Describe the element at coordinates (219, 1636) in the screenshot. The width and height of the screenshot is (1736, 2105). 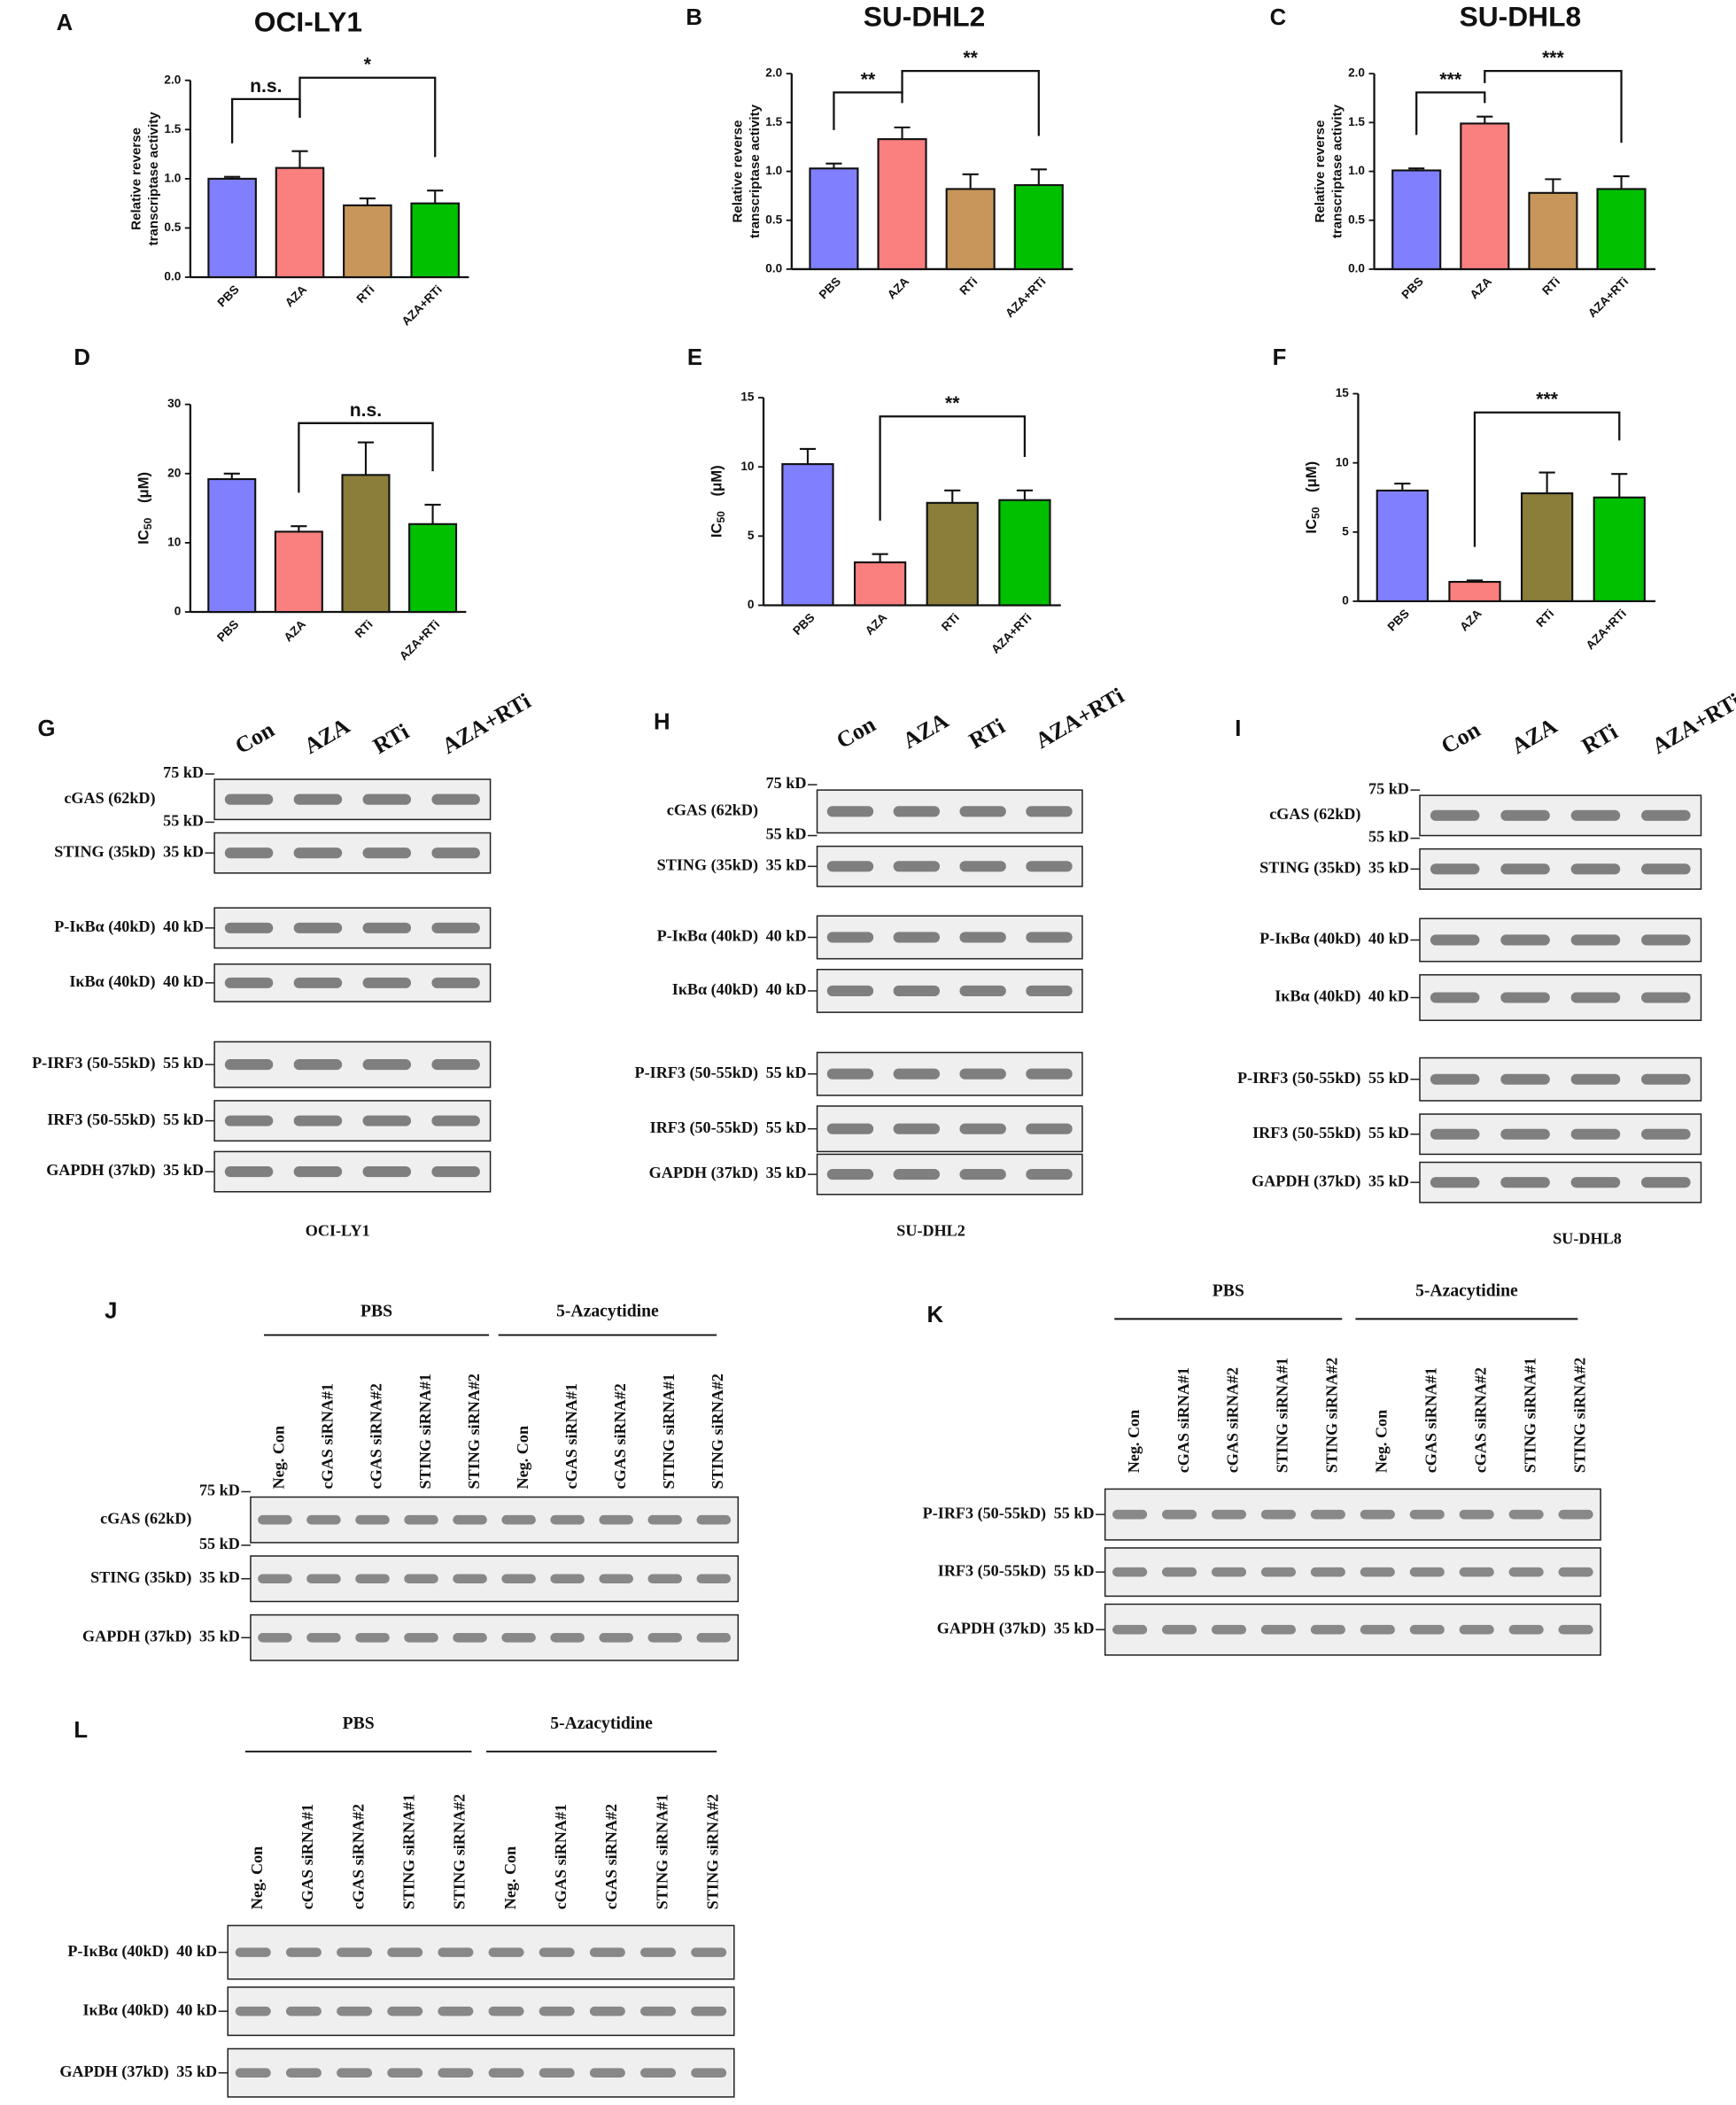
I see `marker-label: 35 kD` at that location.